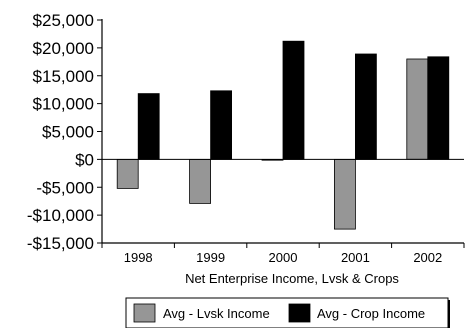 Image resolution: width=466 pixels, height=328 pixels. I want to click on y-tick-label: $15,000, so click(63, 76).